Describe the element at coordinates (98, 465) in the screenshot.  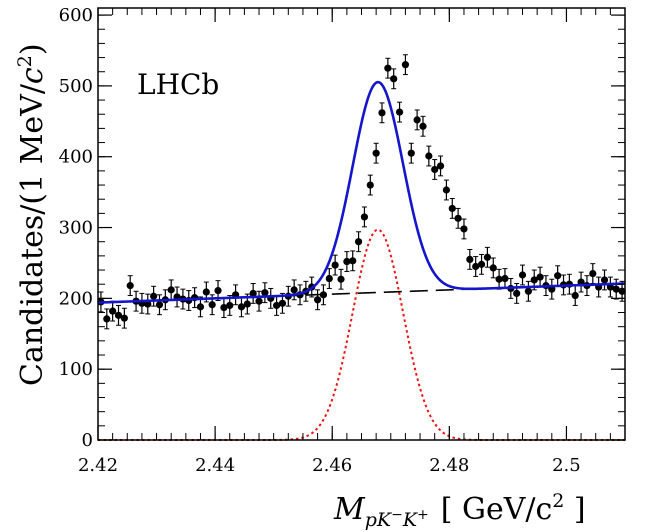
I see `x-tick-label: 2.42` at that location.